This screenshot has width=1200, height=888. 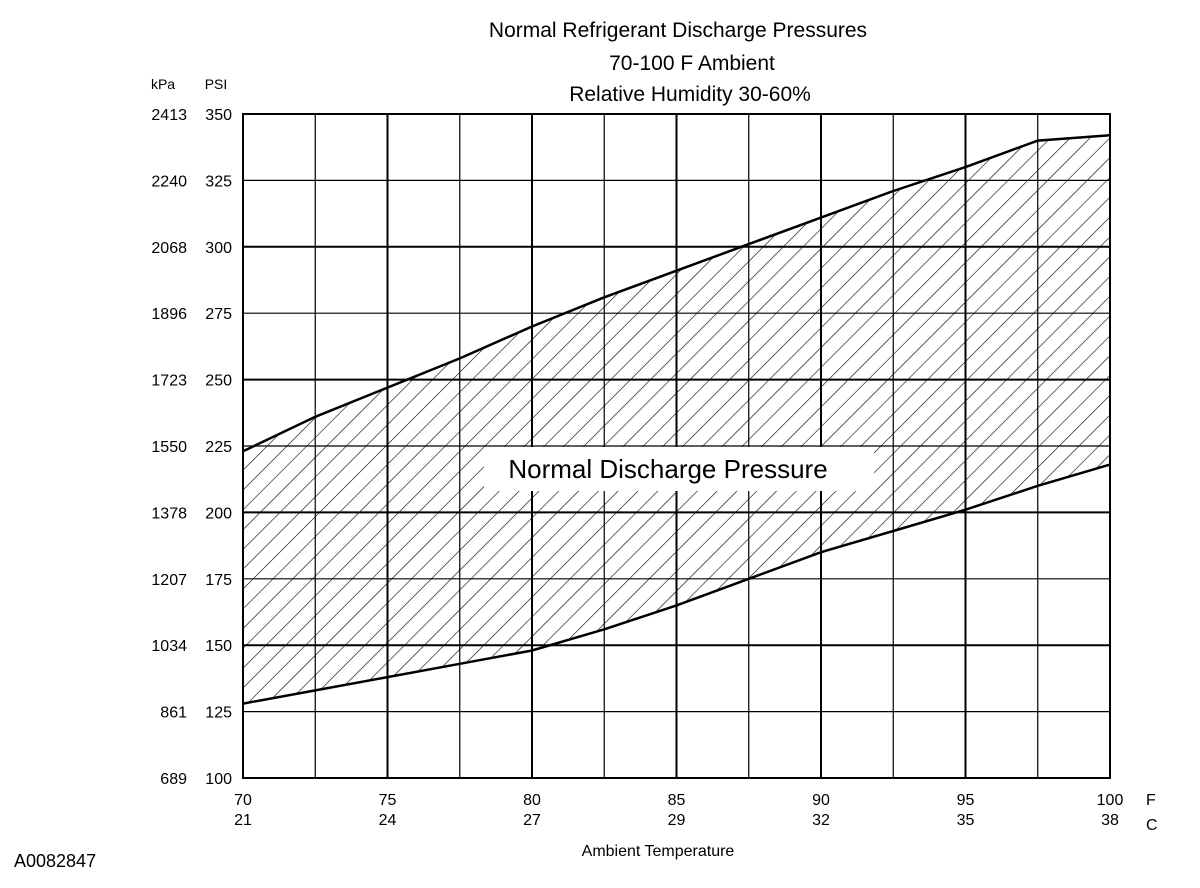 I want to click on y-tick-label-psi: 275, so click(x=218, y=314).